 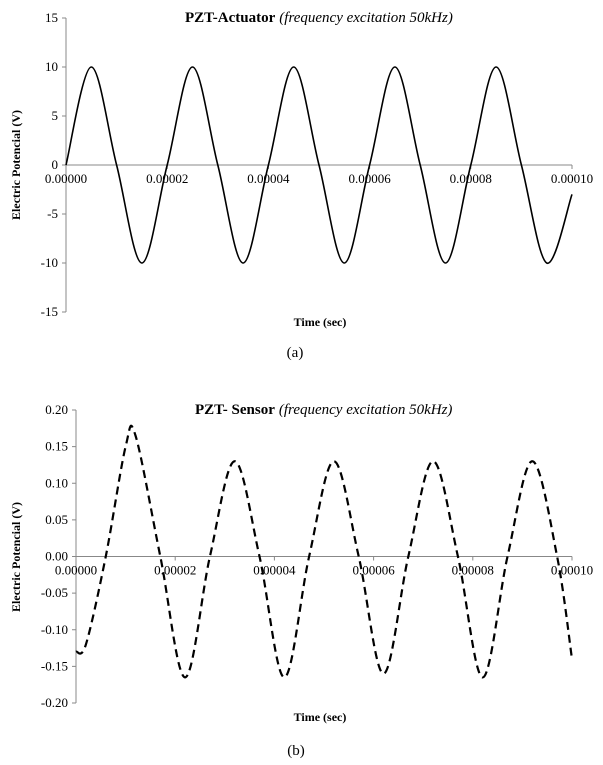 What do you see at coordinates (54, 629) in the screenshot?
I see `y-tick-label: -0.10` at bounding box center [54, 629].